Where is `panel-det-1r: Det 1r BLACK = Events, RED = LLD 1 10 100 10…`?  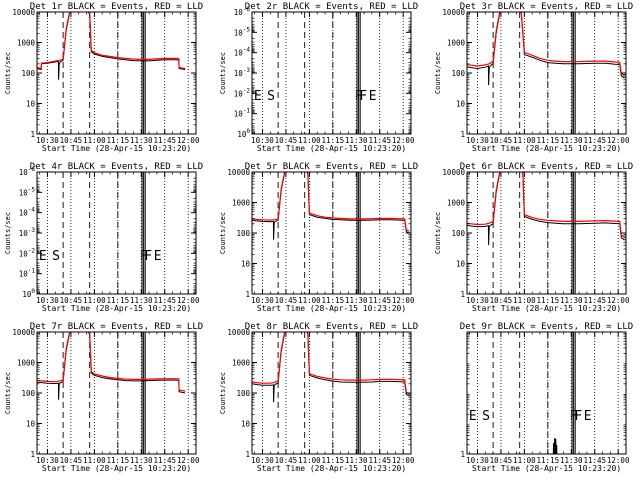
panel-det-1r: Det 1r BLACK = Events, RED = LLD 1 10 100 10… is located at coordinates (103, 77).